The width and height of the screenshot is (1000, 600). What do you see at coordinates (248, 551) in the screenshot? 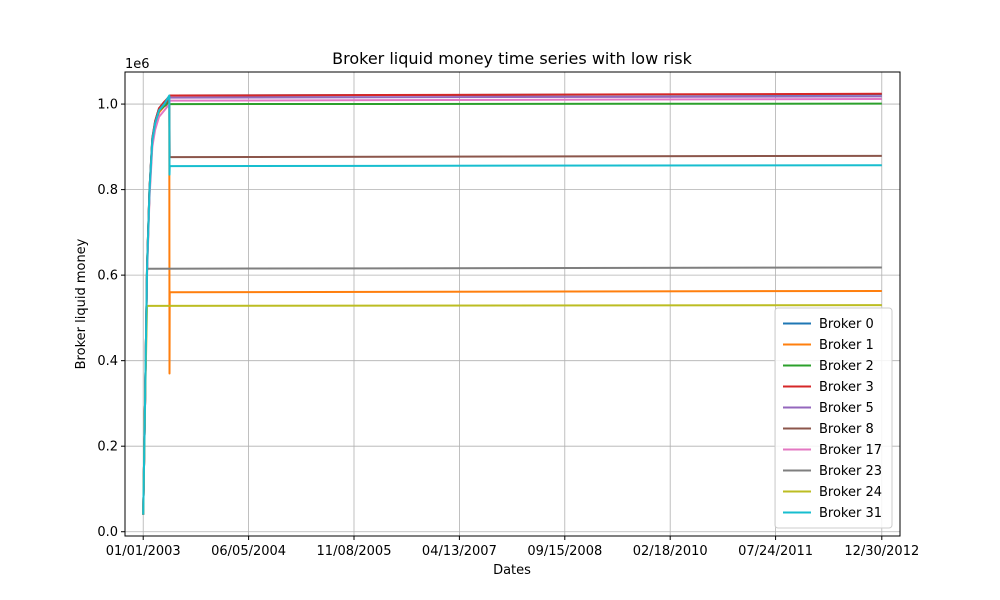
I see `x-tick-label: 06/05/2004` at bounding box center [248, 551].